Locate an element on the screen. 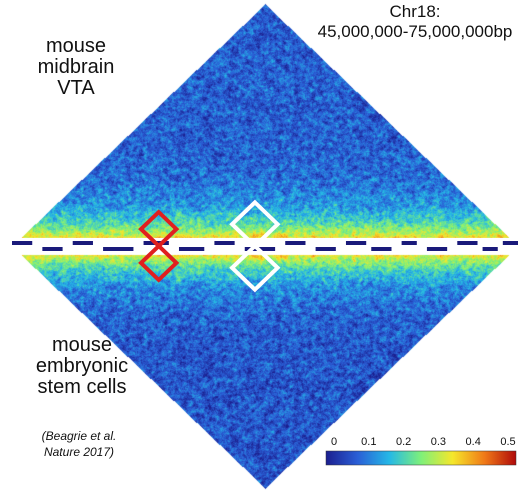 This screenshot has width=531, height=495. colorbar-tick-label: 0.2 is located at coordinates (403, 442).